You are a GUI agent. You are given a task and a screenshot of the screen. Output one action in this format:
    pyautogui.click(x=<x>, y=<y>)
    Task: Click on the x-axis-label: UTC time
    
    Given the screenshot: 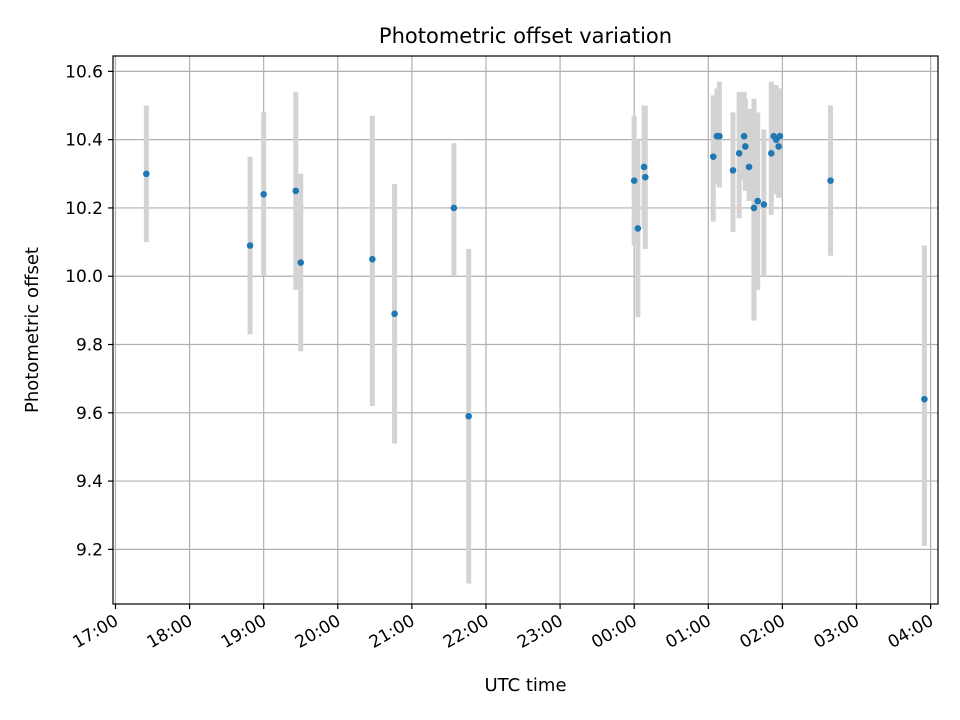 What is the action you would take?
    pyautogui.click(x=525, y=685)
    